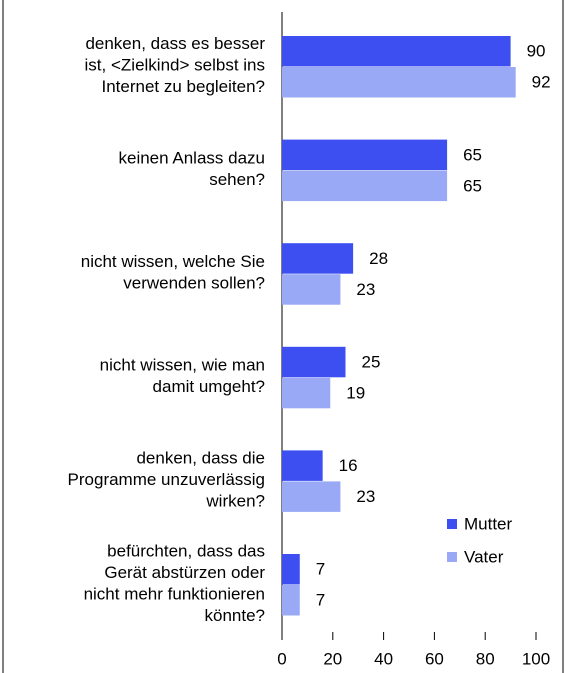  I want to click on value-label: 19, so click(355, 393).